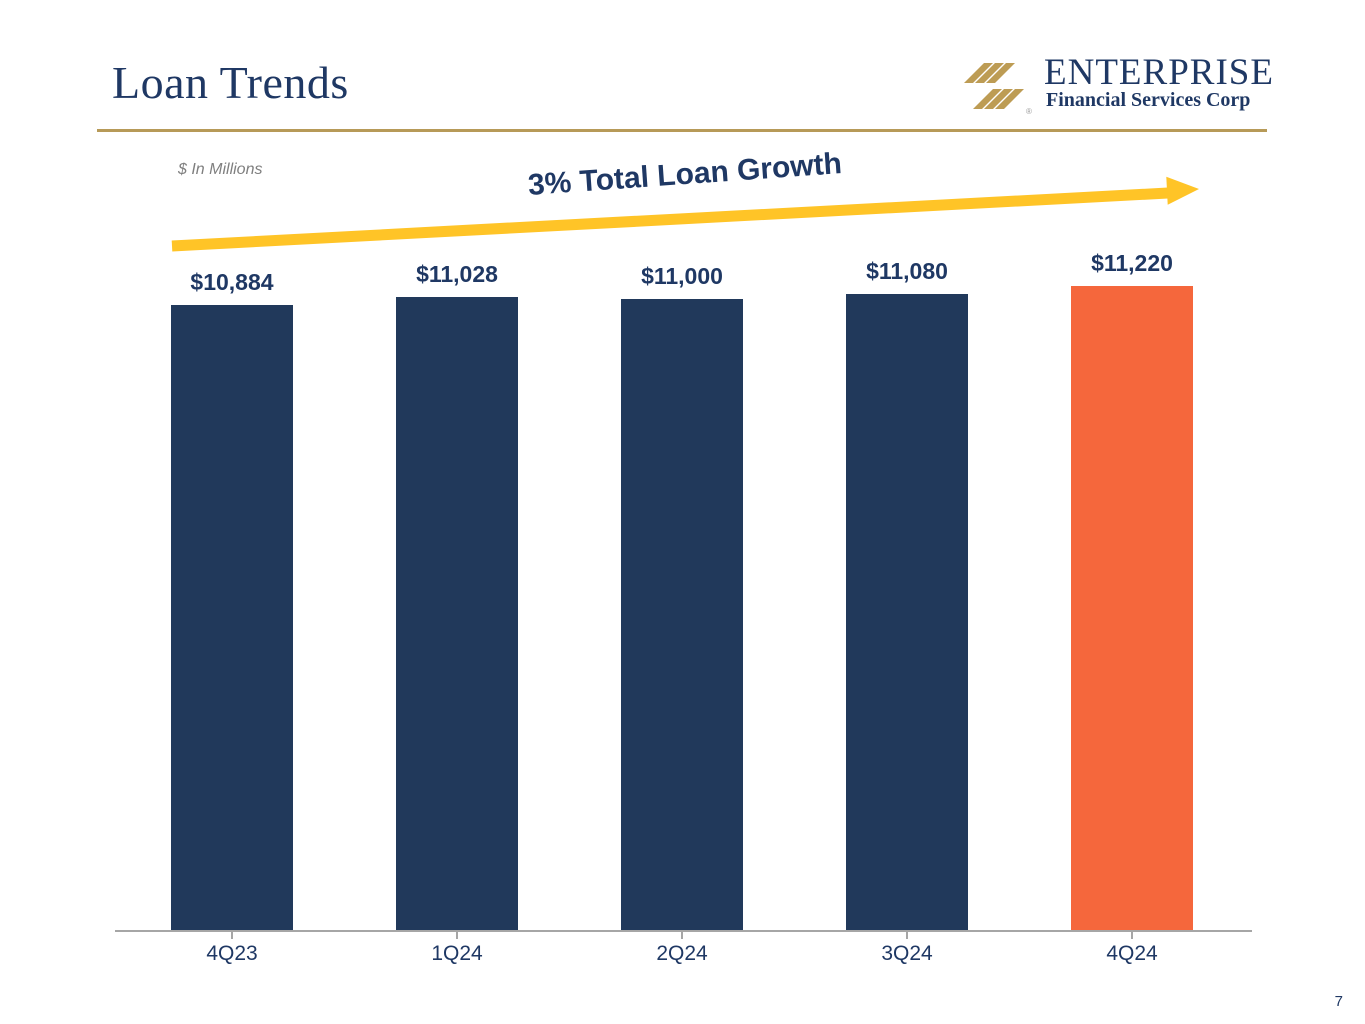  I want to click on logo-tagline: Financial Services Corp, so click(1148, 100).